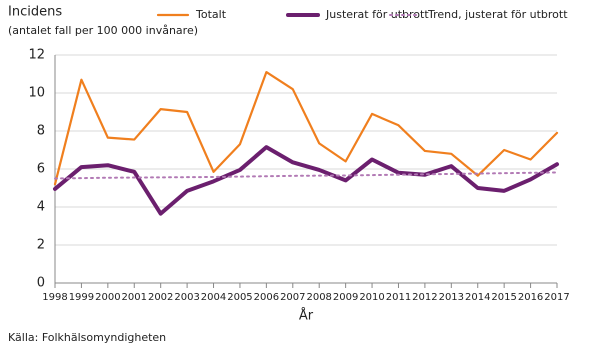 The width and height of the screenshot is (590, 352). What do you see at coordinates (371, 297) in the screenshot?
I see `x-tick-label: 2010` at bounding box center [371, 297].